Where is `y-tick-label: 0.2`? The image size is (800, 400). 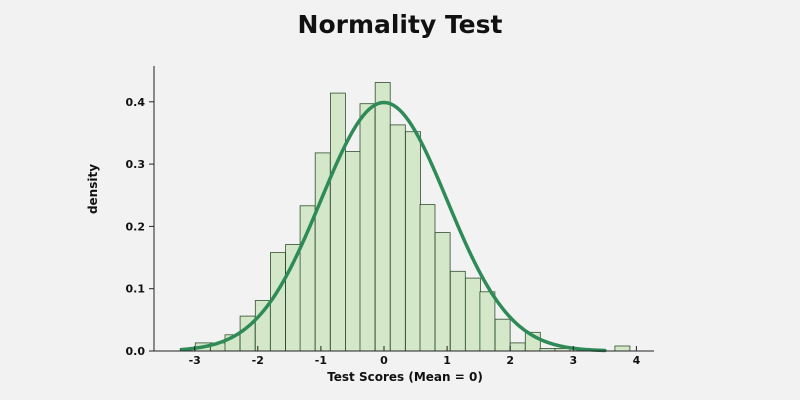
y-tick-label: 0.2 is located at coordinates (136, 226).